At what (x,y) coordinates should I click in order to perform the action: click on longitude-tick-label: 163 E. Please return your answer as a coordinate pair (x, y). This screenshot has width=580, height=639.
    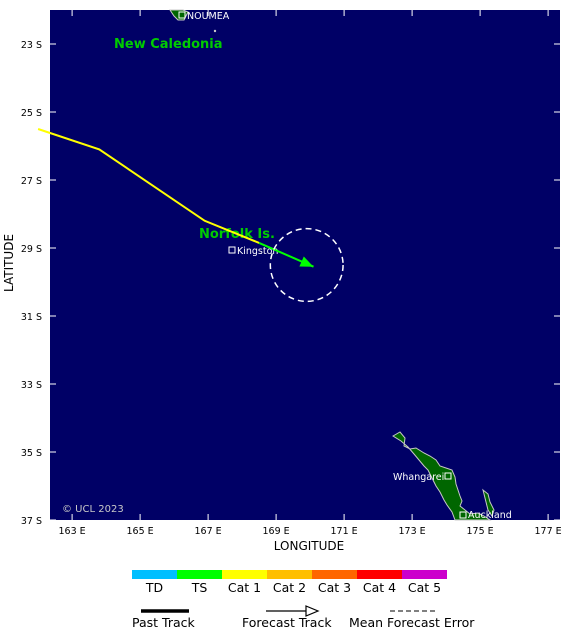
    Looking at the image, I should click on (72, 531).